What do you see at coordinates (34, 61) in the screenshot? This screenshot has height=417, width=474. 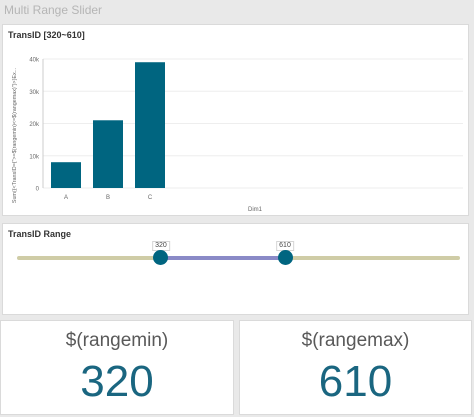 I see `y-tick-label: 40k` at bounding box center [34, 61].